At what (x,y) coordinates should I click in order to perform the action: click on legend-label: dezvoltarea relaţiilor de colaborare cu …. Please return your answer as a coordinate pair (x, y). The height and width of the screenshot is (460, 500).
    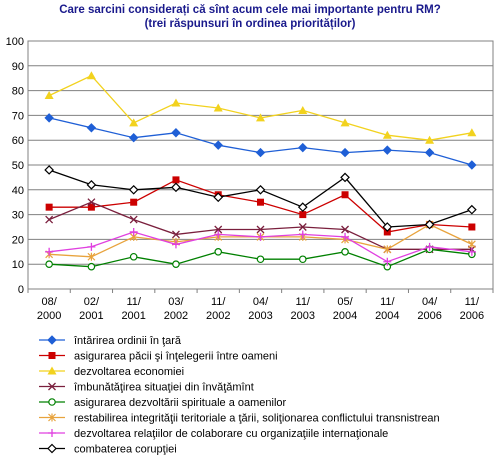
    Looking at the image, I should click on (231, 434).